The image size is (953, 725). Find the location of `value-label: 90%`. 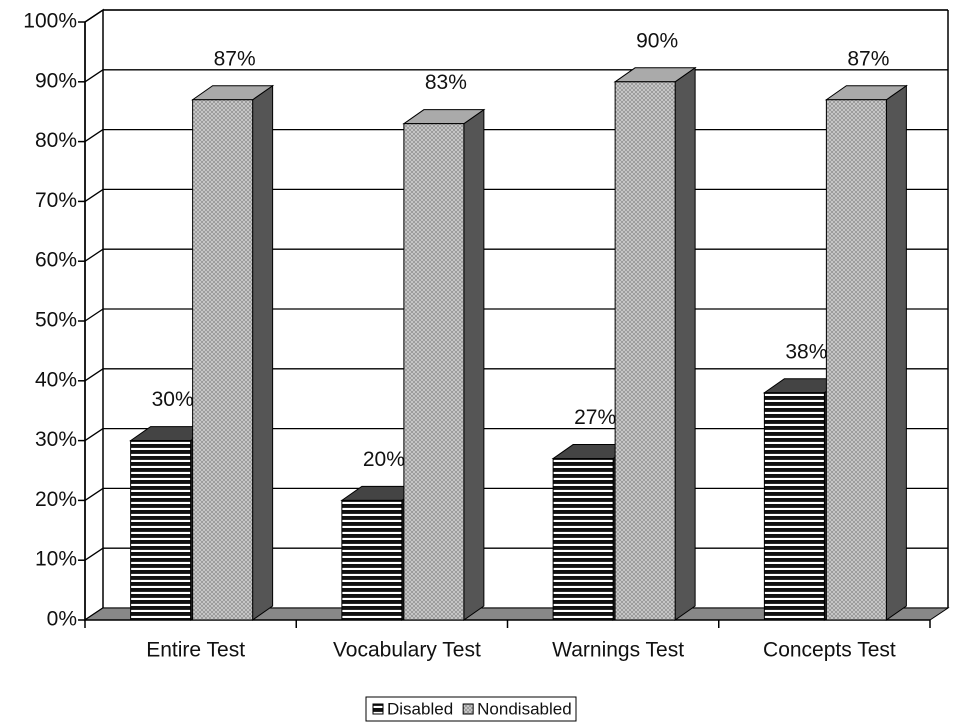

value-label: 90% is located at coordinates (657, 40).